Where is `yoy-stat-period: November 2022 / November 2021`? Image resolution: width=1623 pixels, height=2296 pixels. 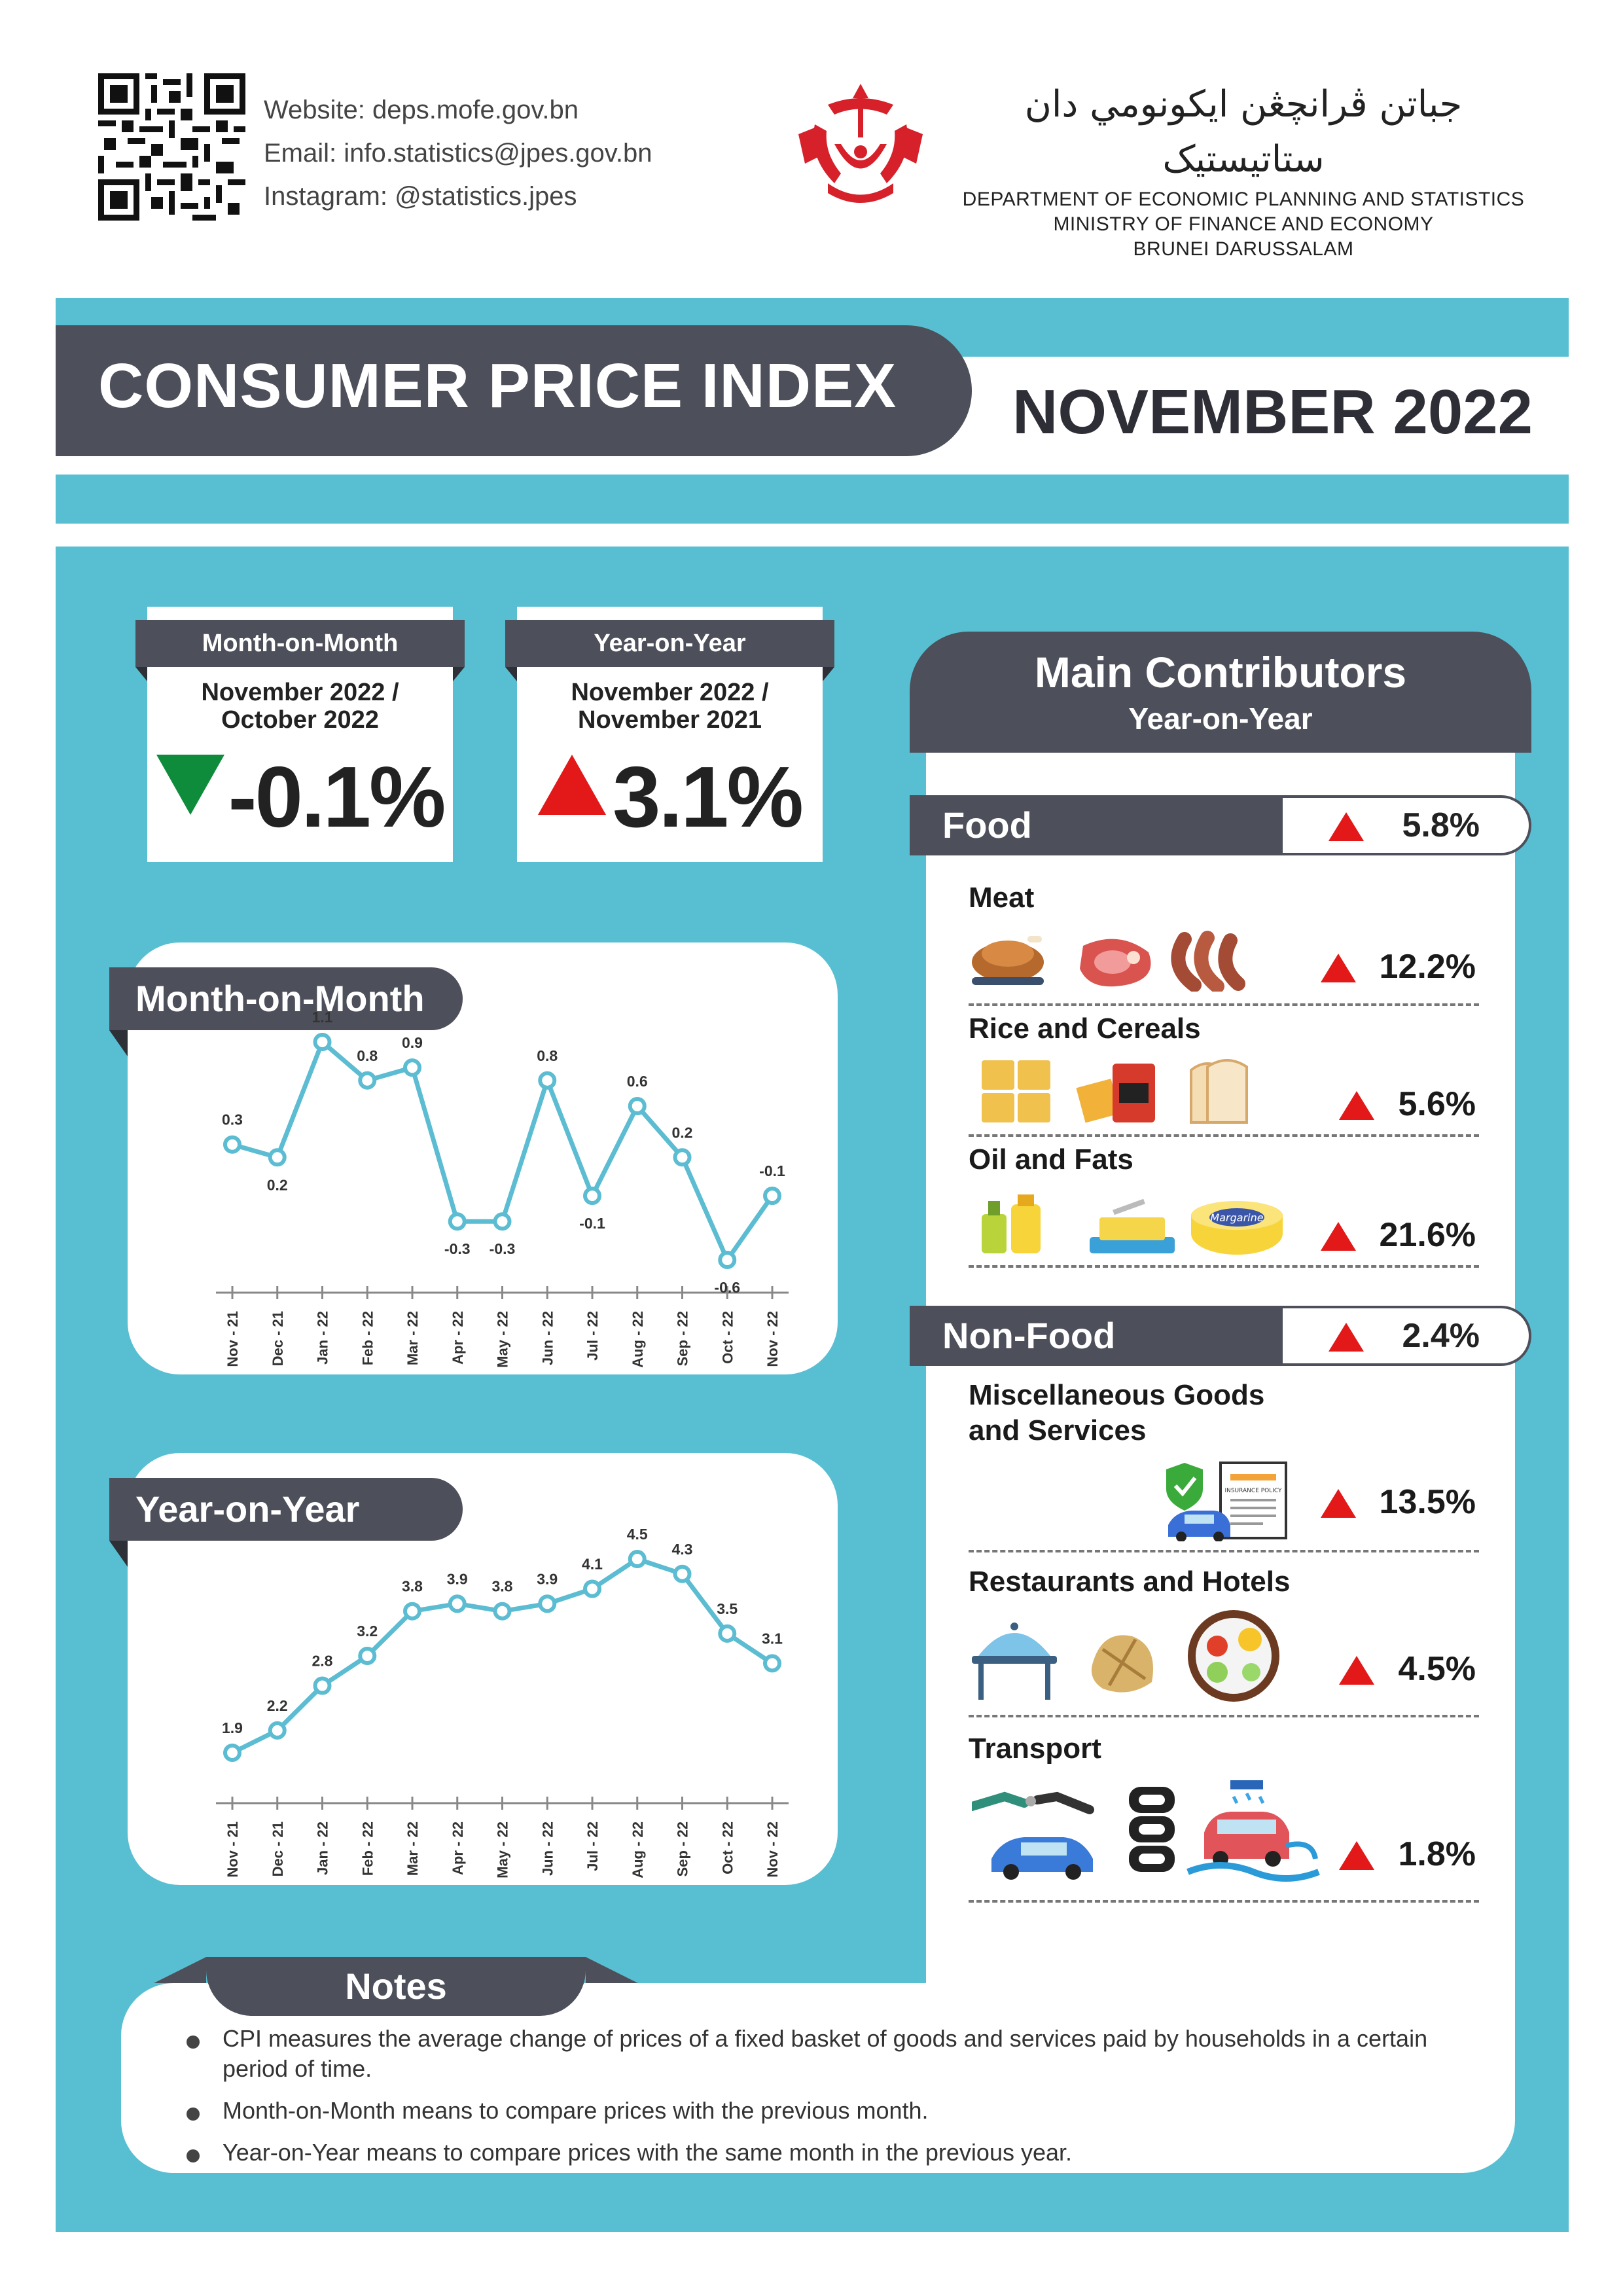
yoy-stat-period: November 2022 / November 2021 is located at coordinates (670, 706).